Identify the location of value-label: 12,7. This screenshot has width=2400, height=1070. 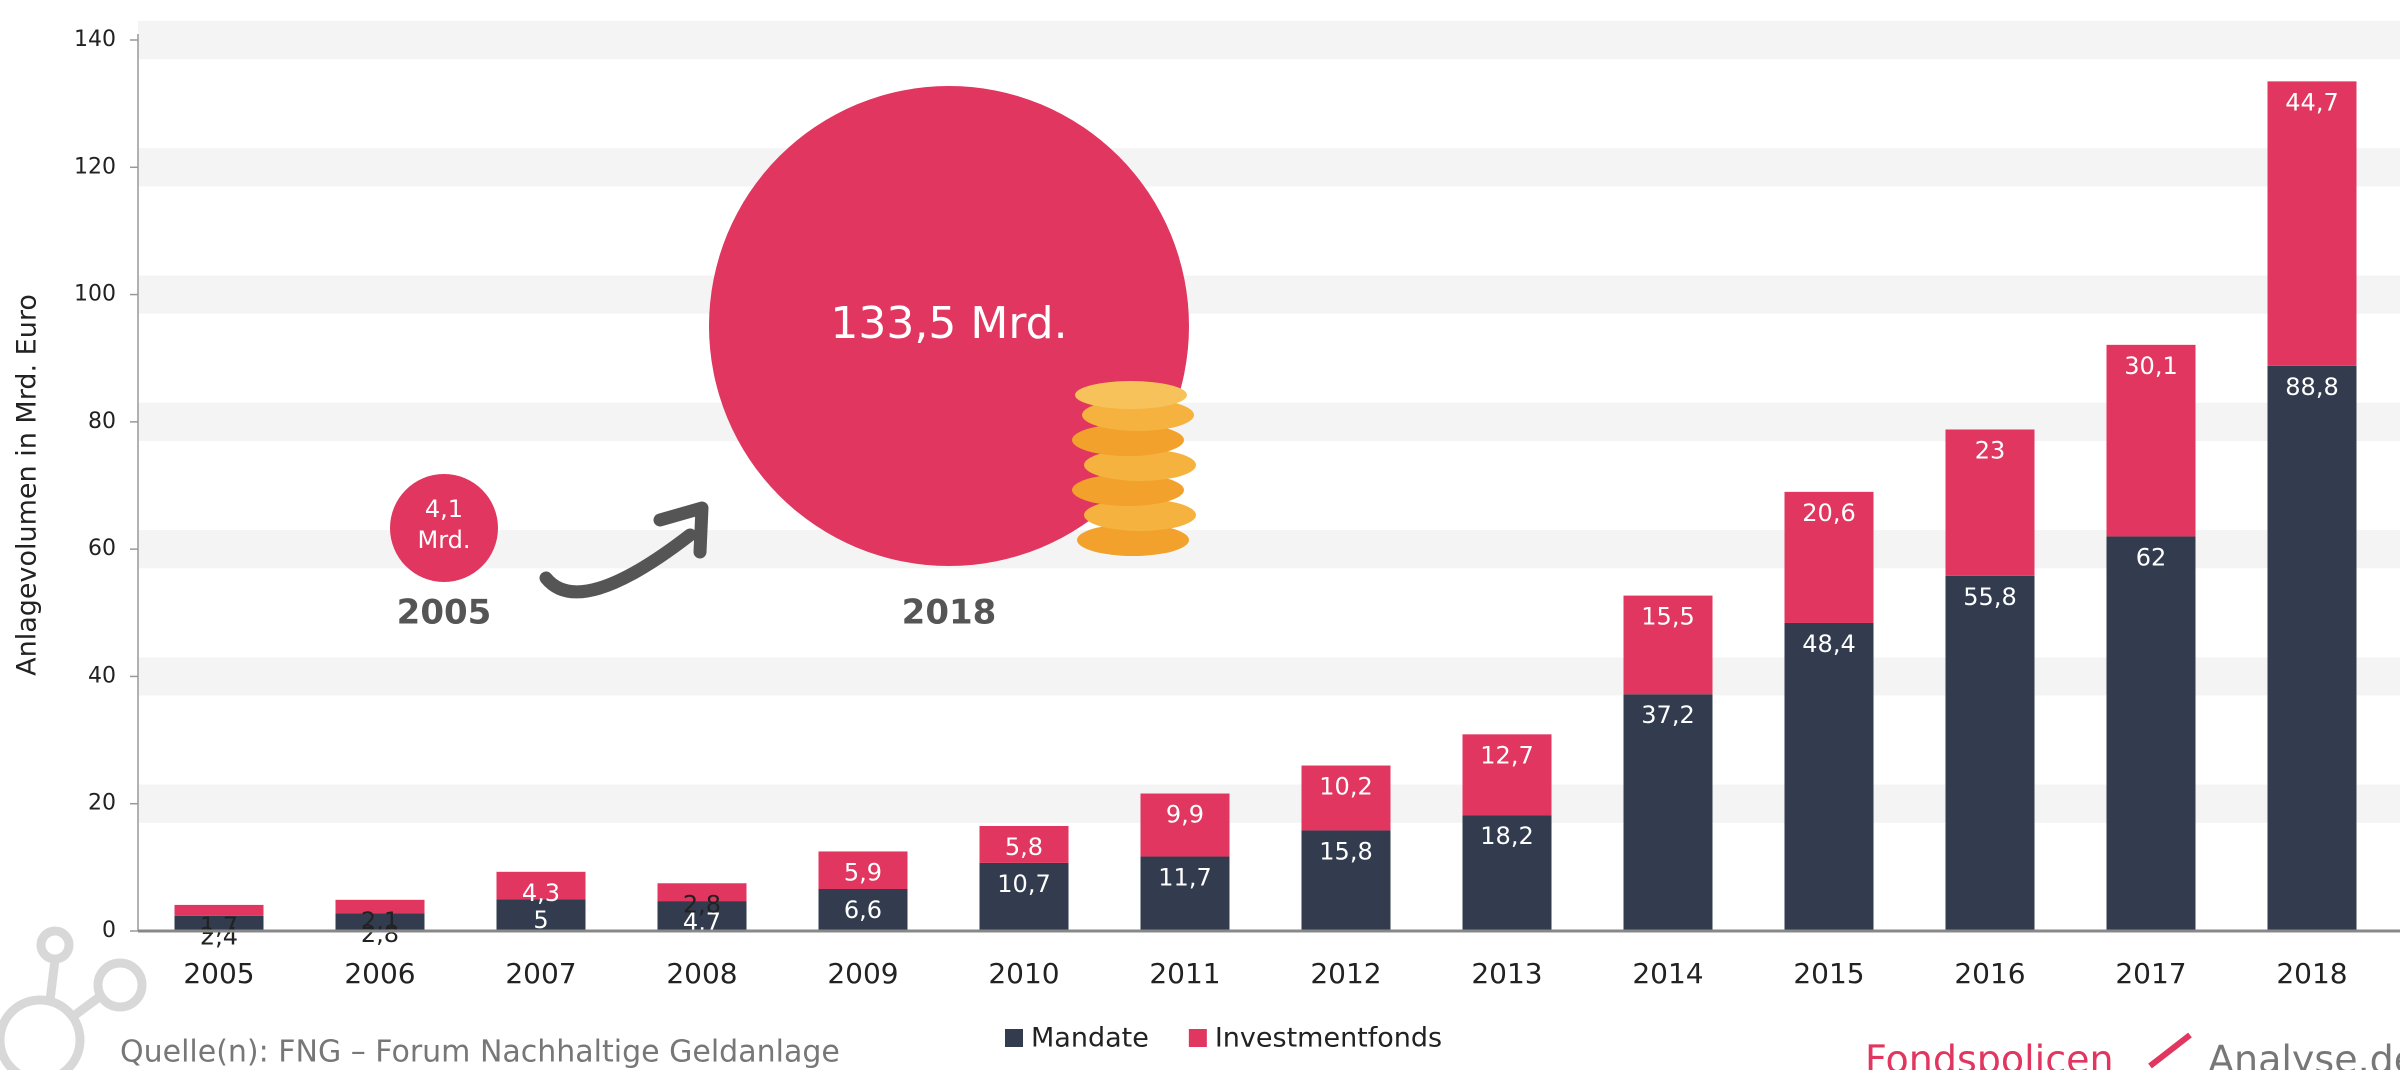
(1506, 755).